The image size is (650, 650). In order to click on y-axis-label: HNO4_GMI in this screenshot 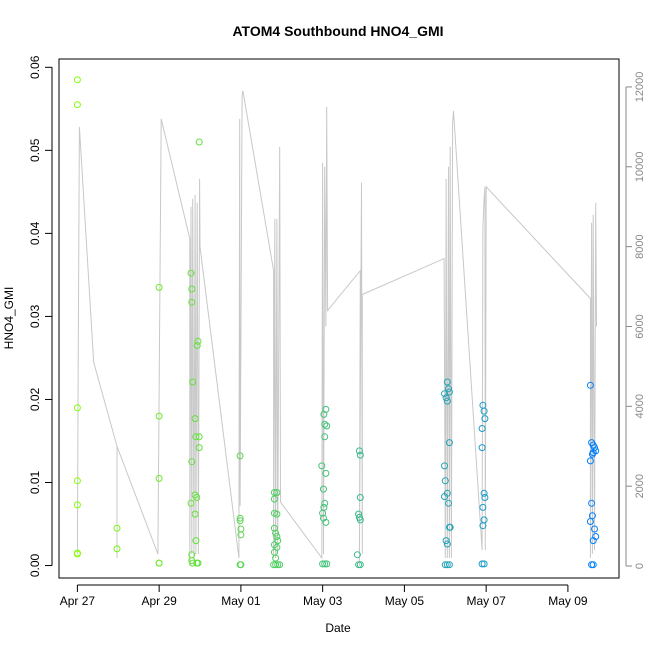, I will do `click(9, 318)`.